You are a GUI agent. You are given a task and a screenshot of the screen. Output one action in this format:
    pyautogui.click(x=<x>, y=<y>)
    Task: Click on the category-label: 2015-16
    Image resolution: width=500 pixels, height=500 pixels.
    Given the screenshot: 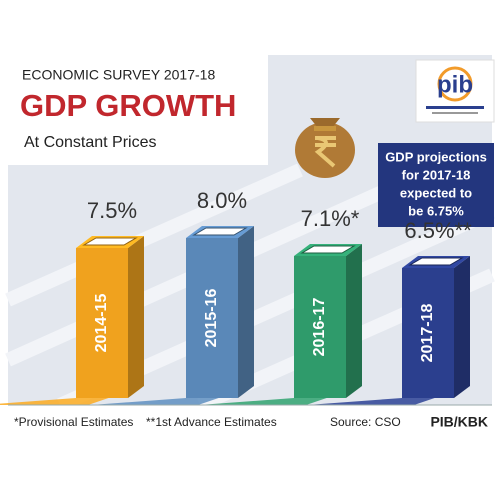 What is the action you would take?
    pyautogui.click(x=211, y=318)
    